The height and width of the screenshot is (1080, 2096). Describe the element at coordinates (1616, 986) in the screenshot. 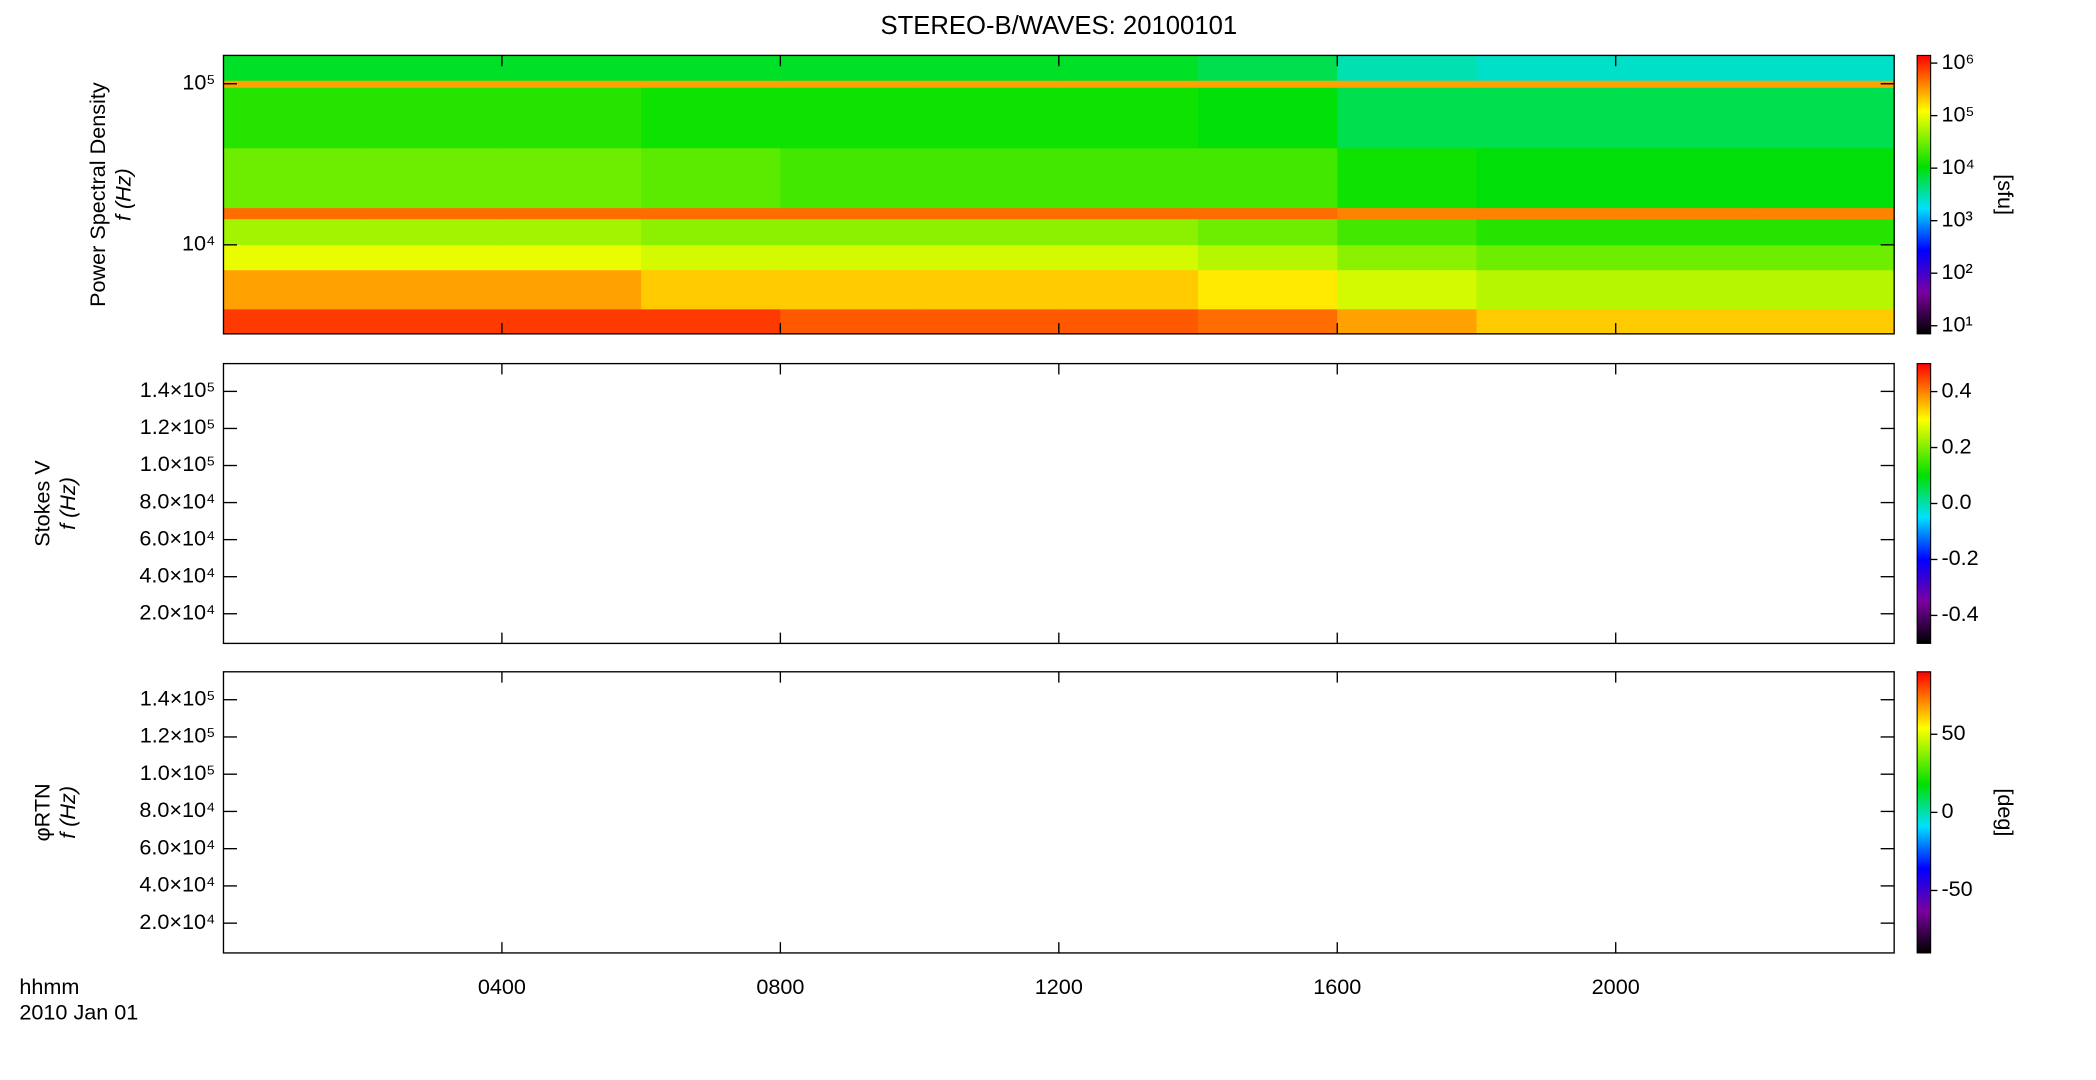

I see `x-tick-label: 2000` at that location.